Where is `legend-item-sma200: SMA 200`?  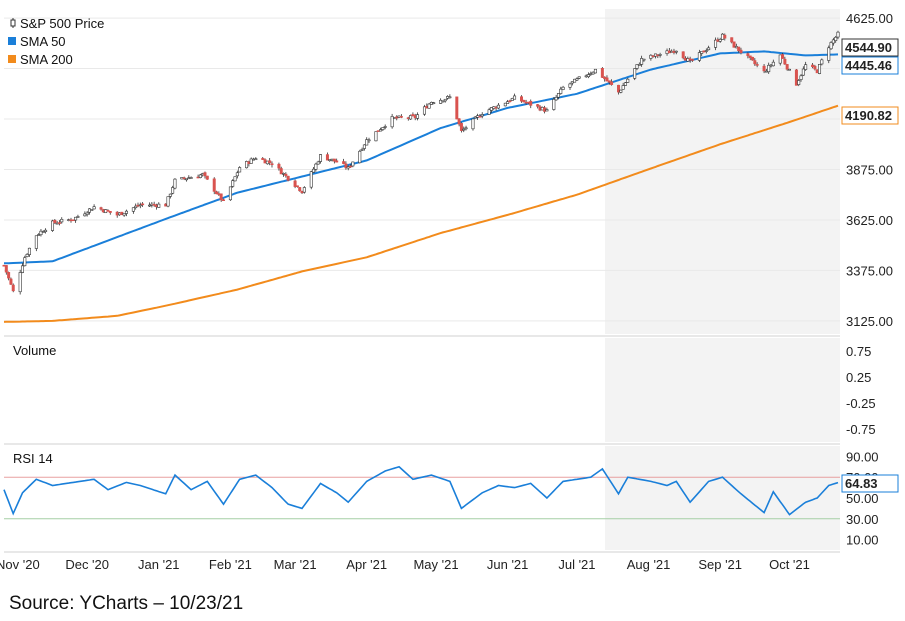 legend-item-sma200: SMA 200 is located at coordinates (40, 59).